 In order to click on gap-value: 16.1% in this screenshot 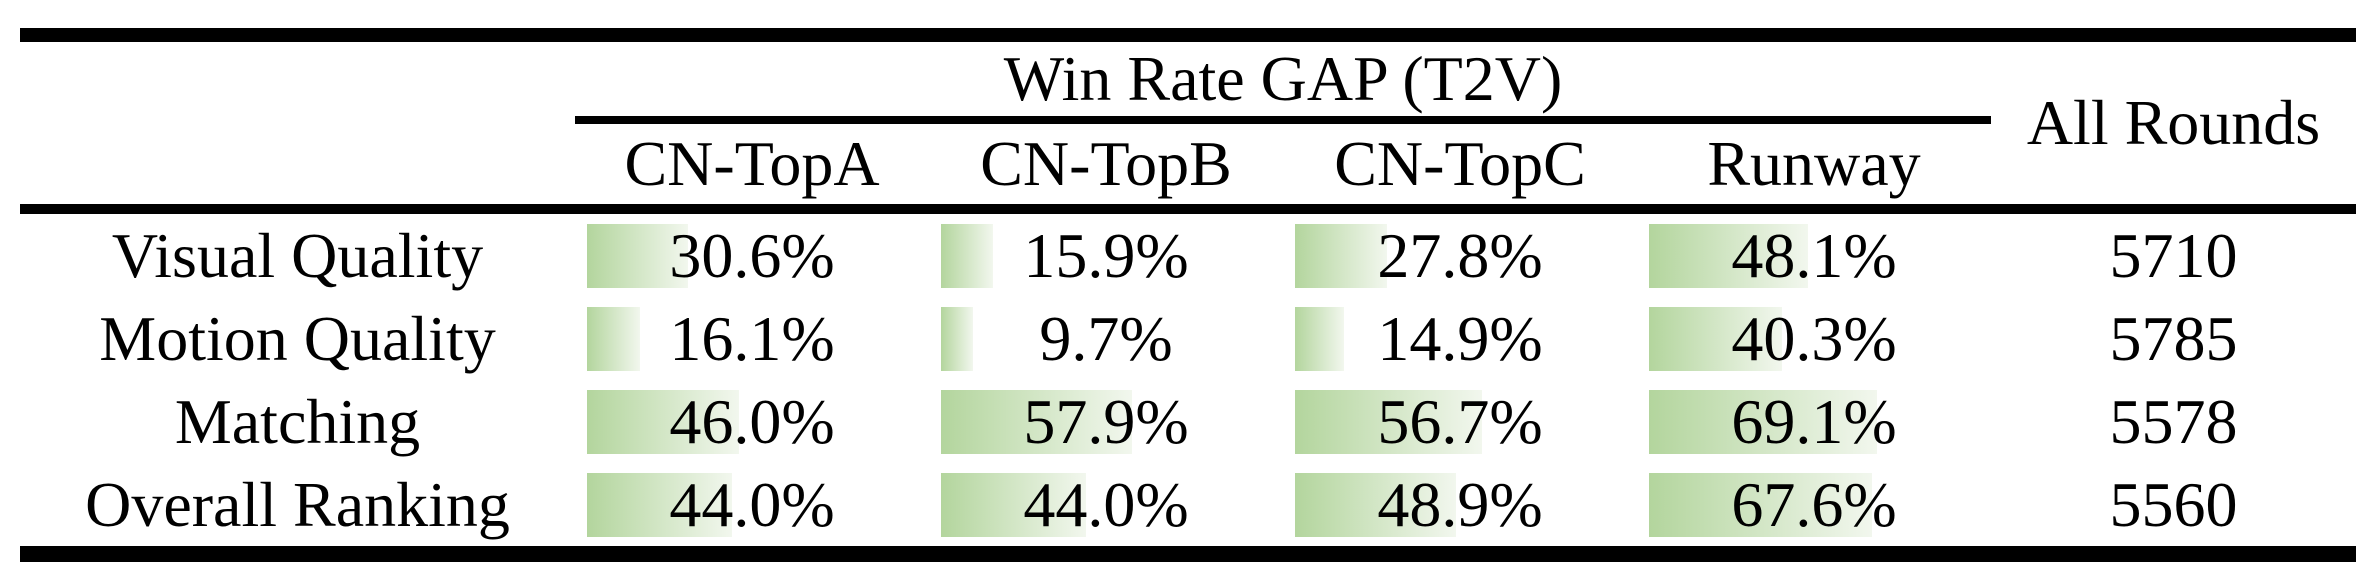, I will do `click(752, 338)`.